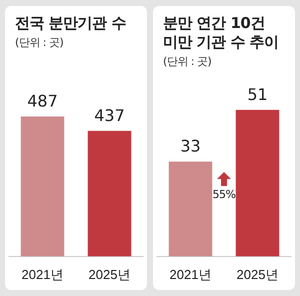  Describe the element at coordinates (190, 146) in the screenshot. I see `data-label: 33` at that location.